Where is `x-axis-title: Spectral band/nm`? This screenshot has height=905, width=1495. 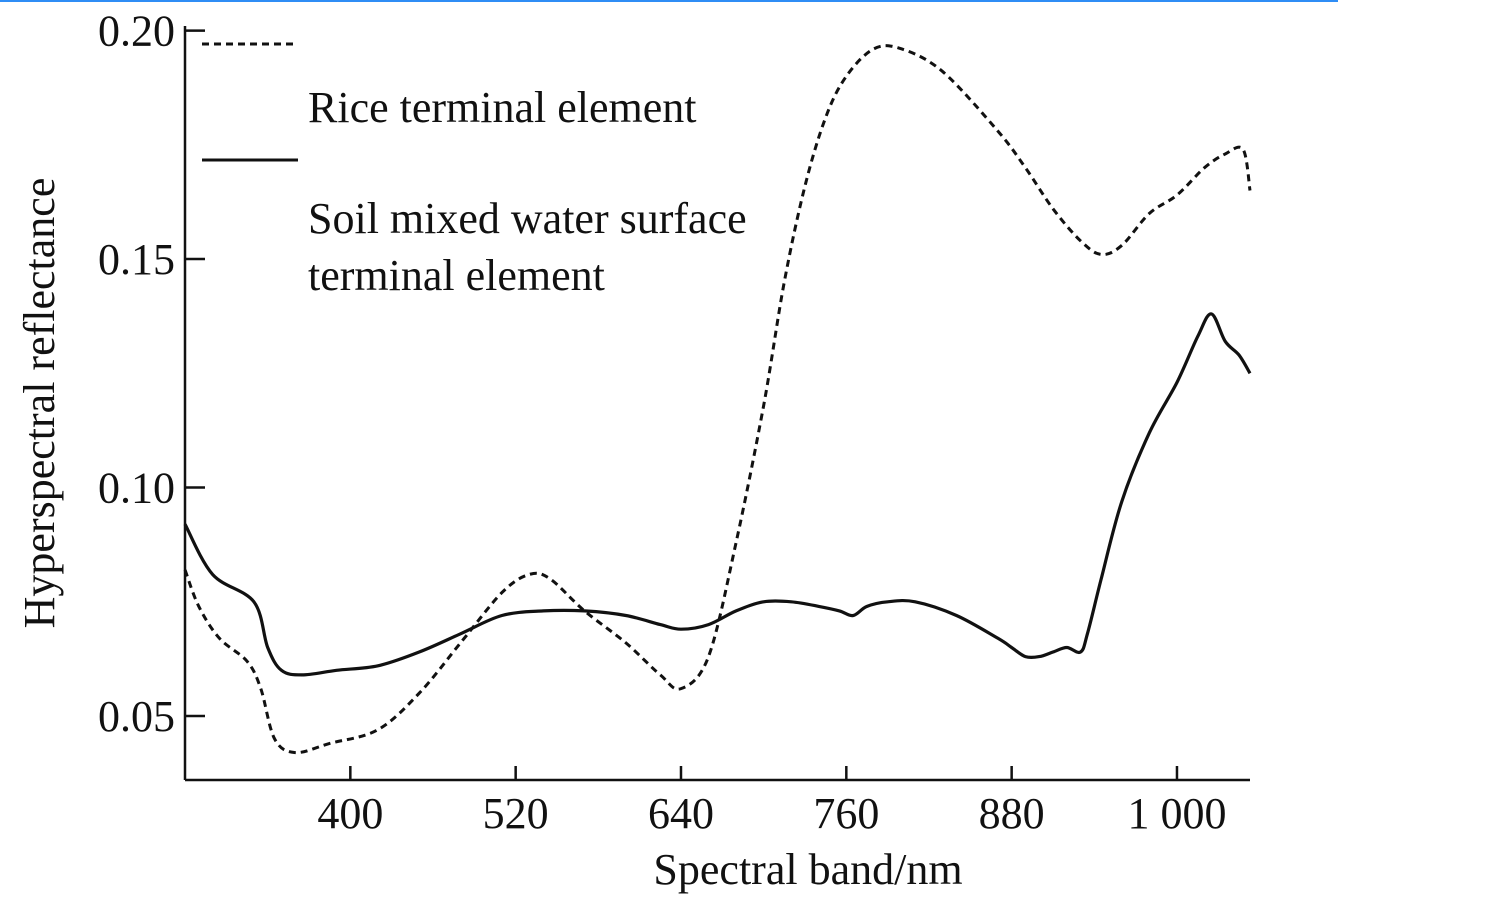
x-axis-title: Spectral band/nm is located at coordinates (807, 869).